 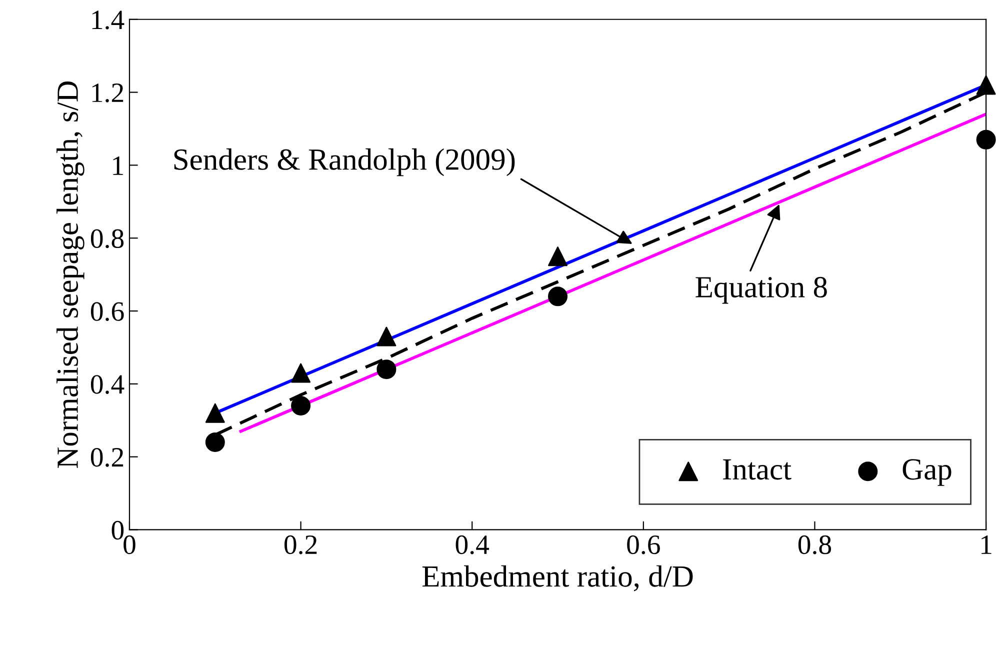 What do you see at coordinates (70, 274) in the screenshot?
I see `y-axis-title: Normalised seepage length, s/D` at bounding box center [70, 274].